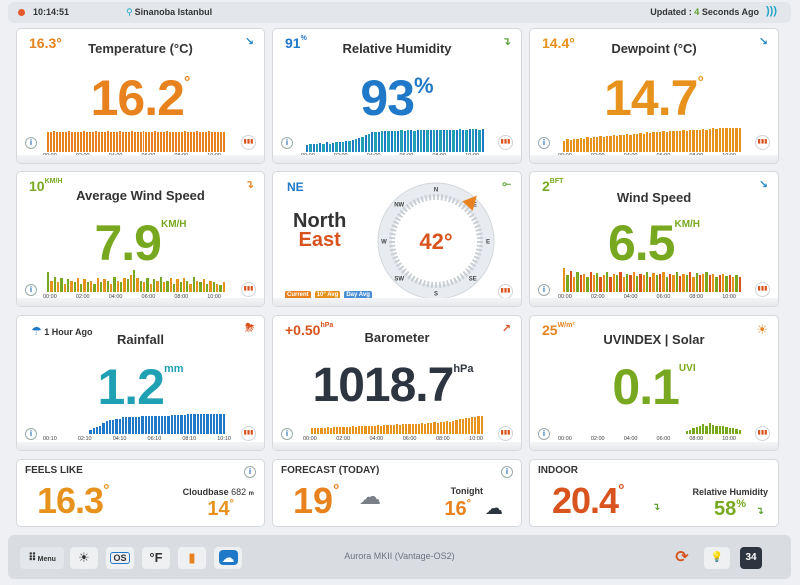 The width and height of the screenshot is (800, 585). Describe the element at coordinates (457, 509) in the screenshot. I see `tonight-value: 16°` at that location.